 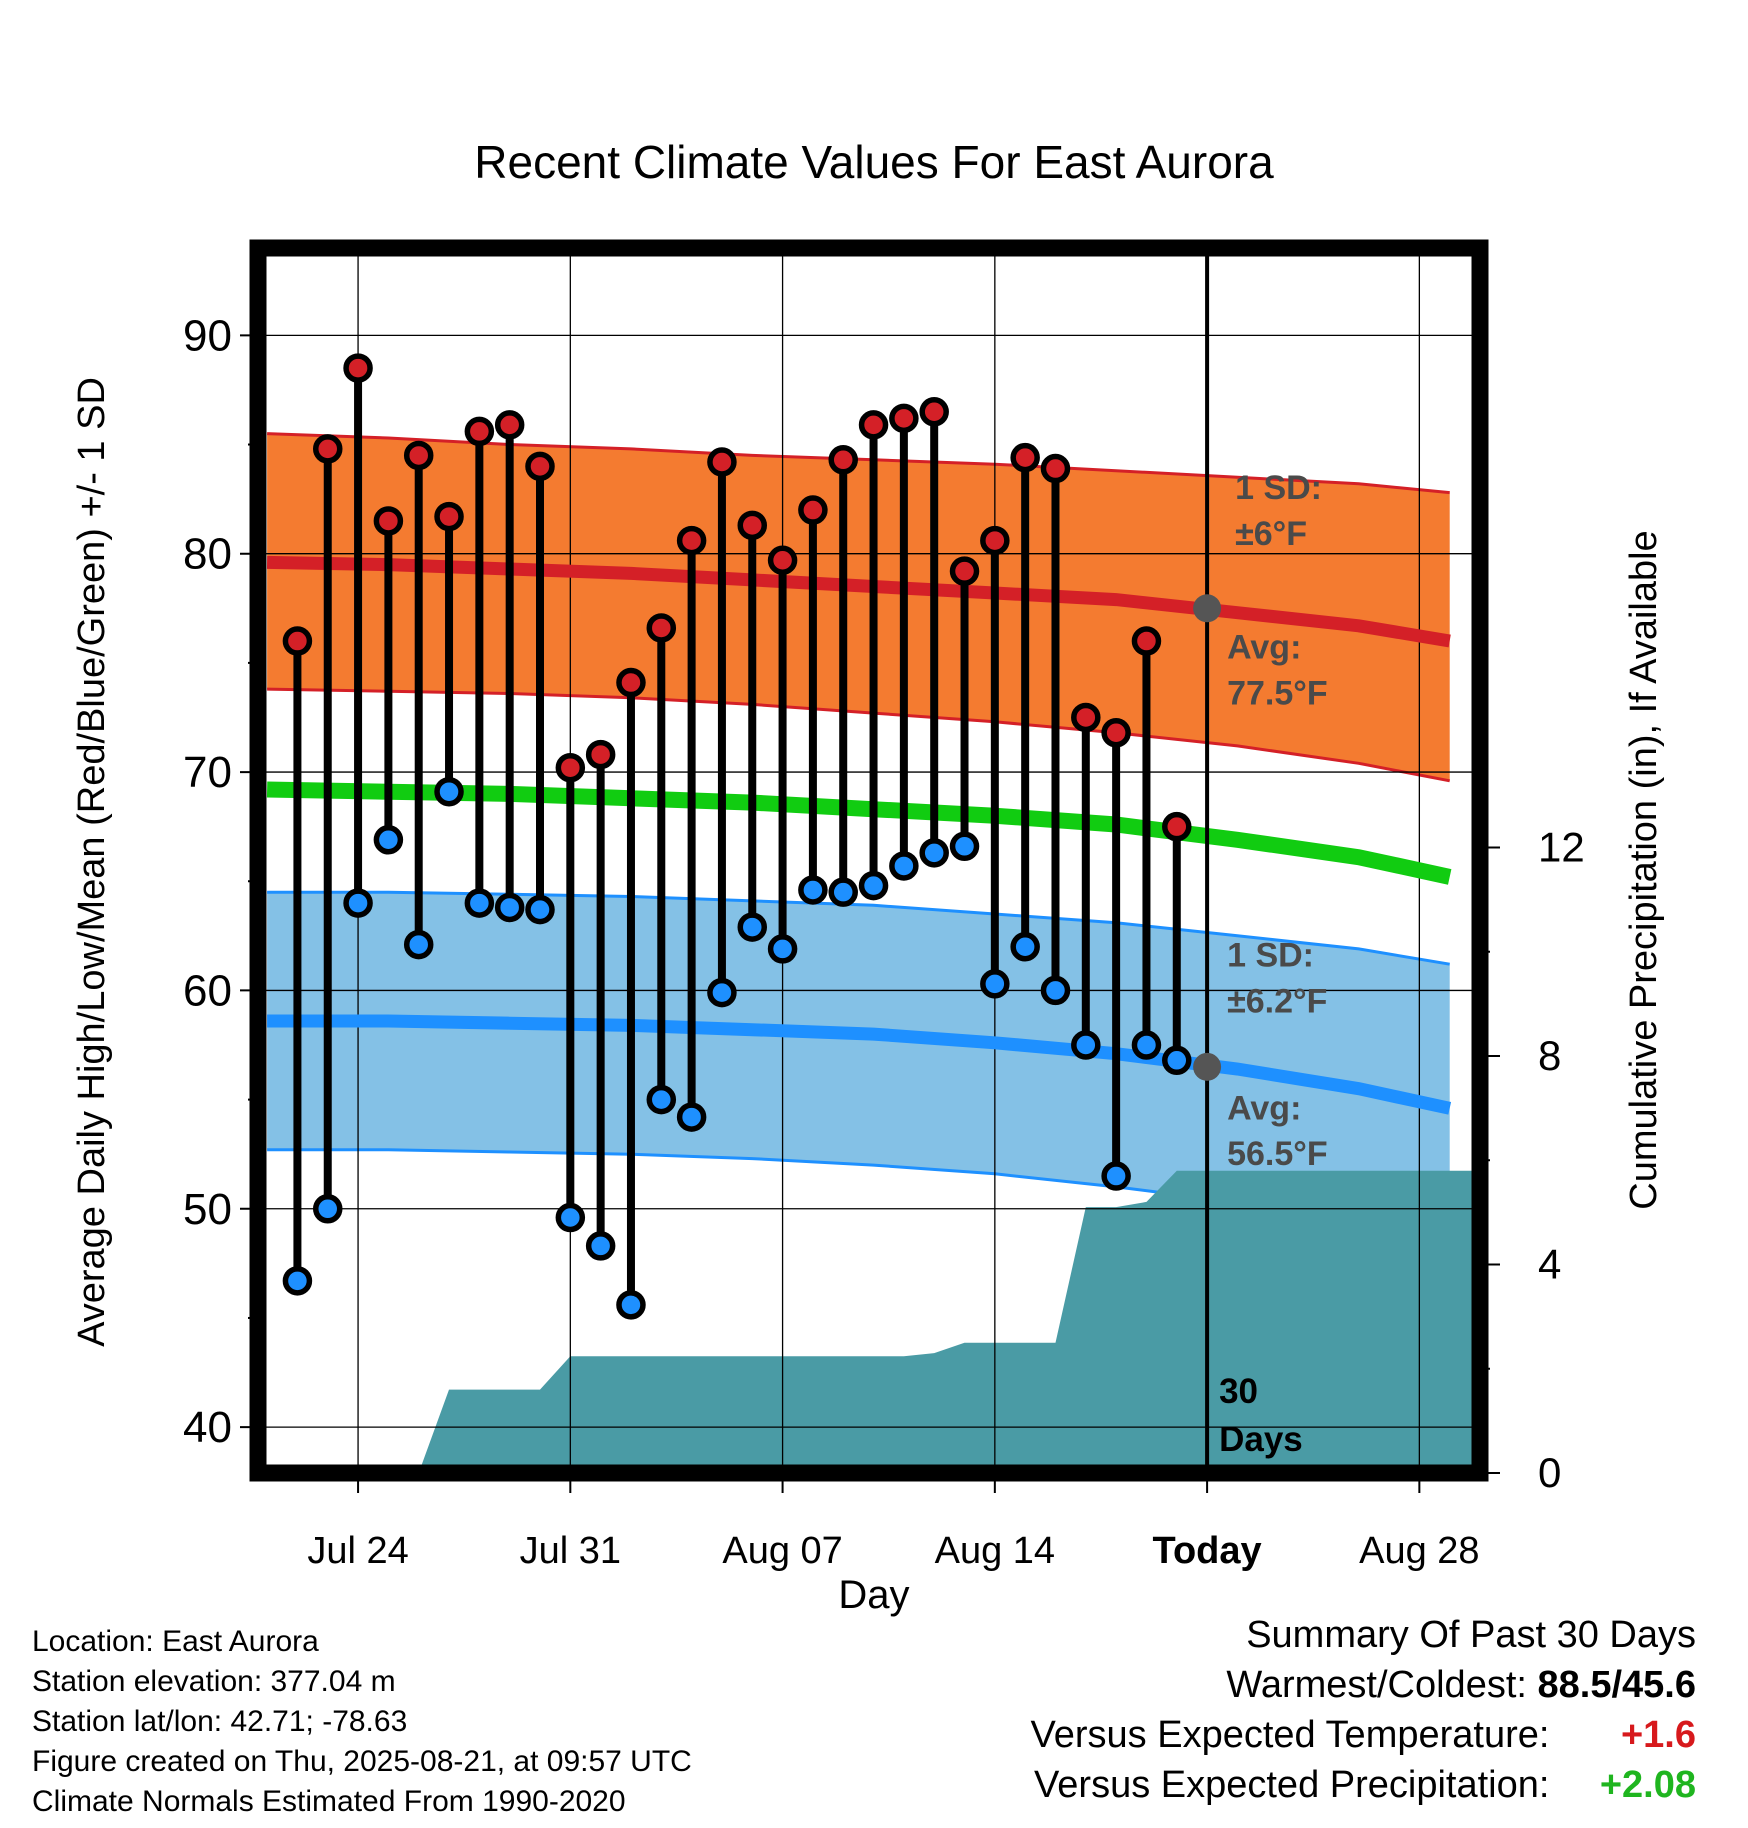 I want to click on y-tick-label: 40, so click(x=207, y=1427).